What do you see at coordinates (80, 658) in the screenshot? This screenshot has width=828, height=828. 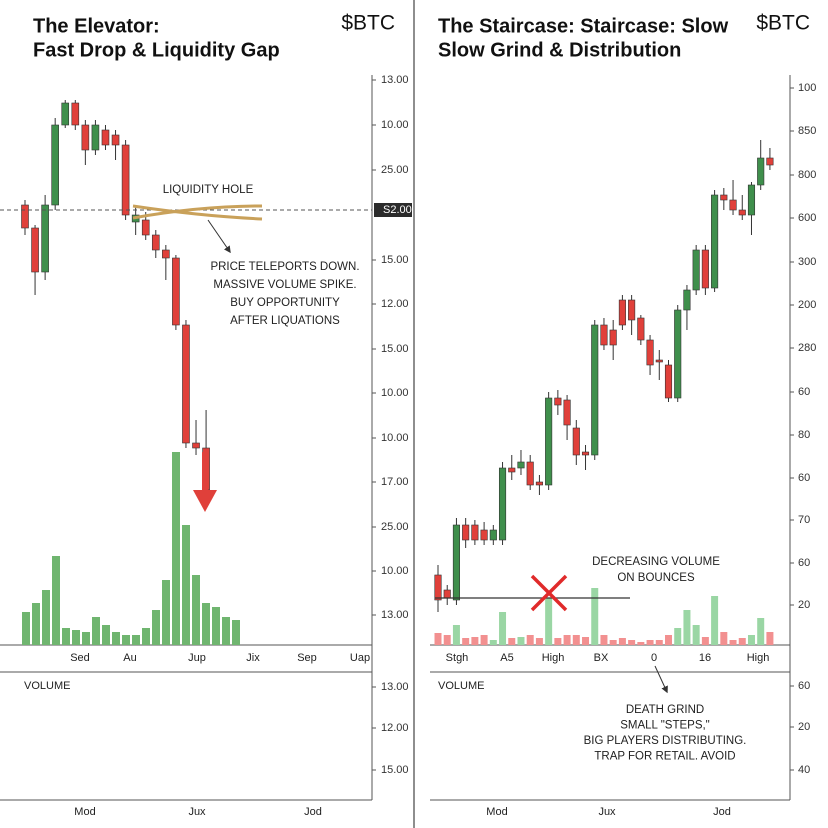 I see `x-tick-label: Sed` at bounding box center [80, 658].